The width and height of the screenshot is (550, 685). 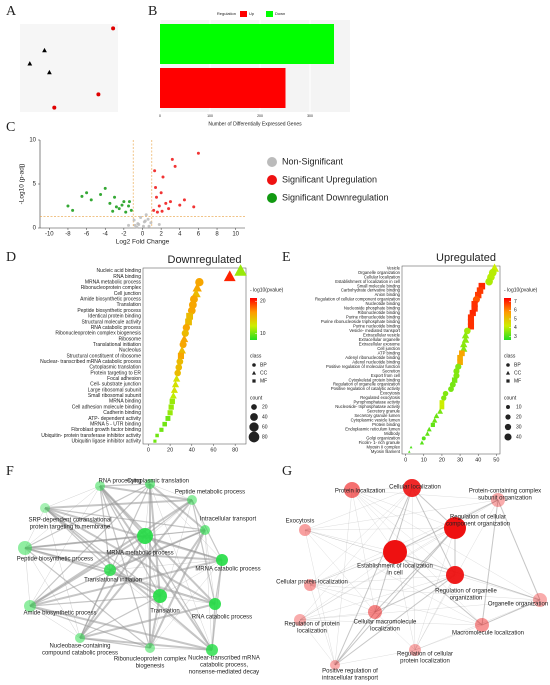 What do you see at coordinates (22, 184) in the screenshot?
I see `y-axis-label: -Log10 (p-adj)` at bounding box center [22, 184].